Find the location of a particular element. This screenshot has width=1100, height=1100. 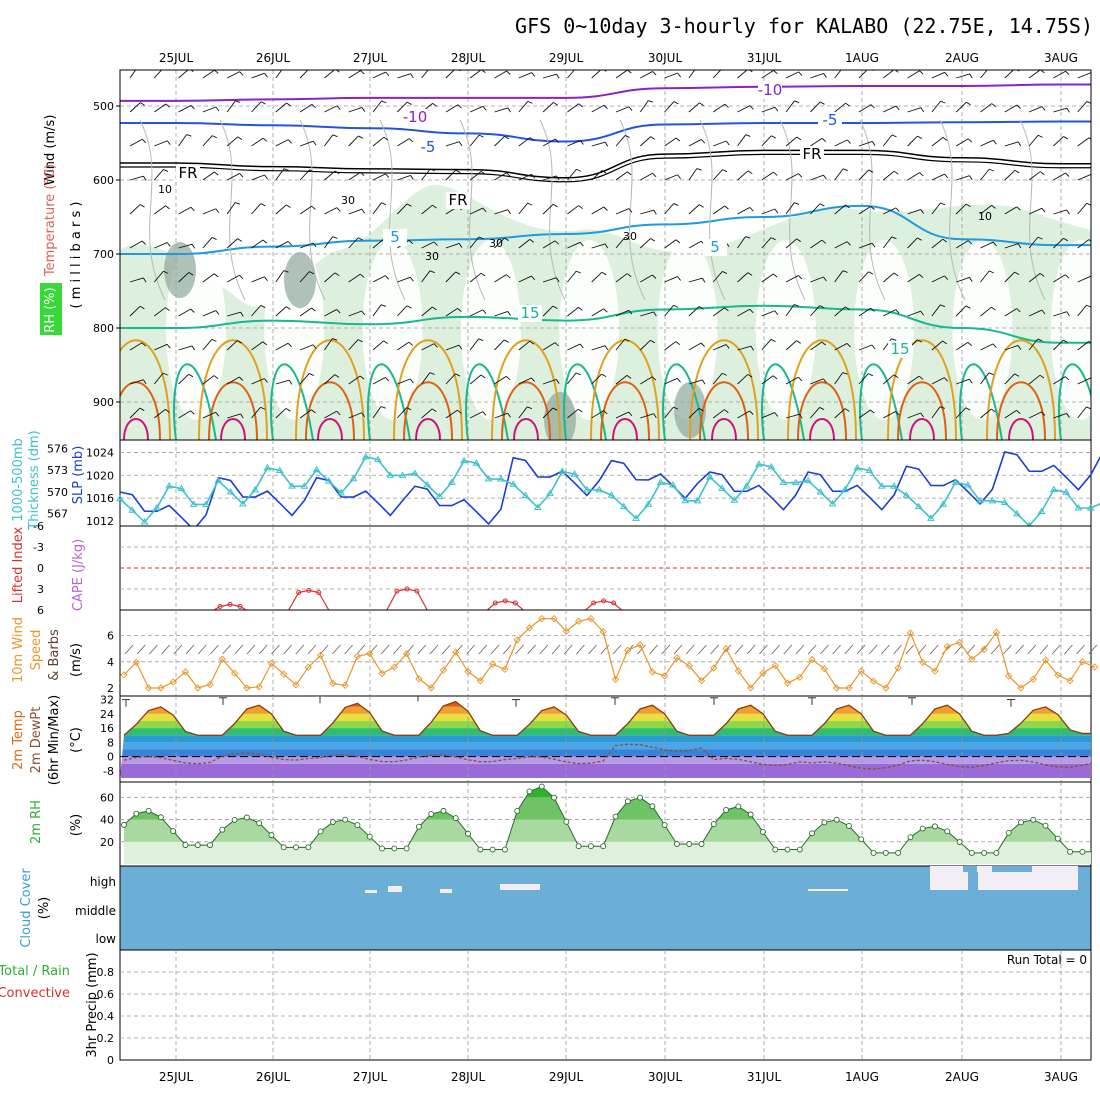

slp-tick-label: 1024 is located at coordinates (100, 452).